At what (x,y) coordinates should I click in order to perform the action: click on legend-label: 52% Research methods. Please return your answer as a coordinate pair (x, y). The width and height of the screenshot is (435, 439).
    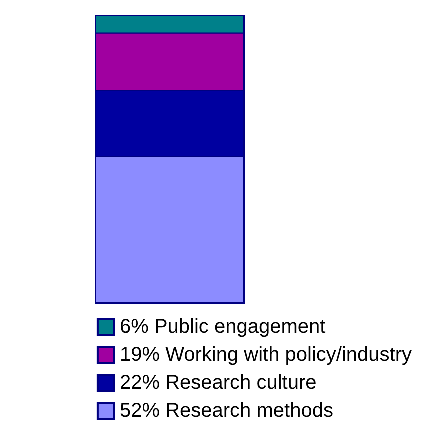
    Looking at the image, I should click on (227, 411).